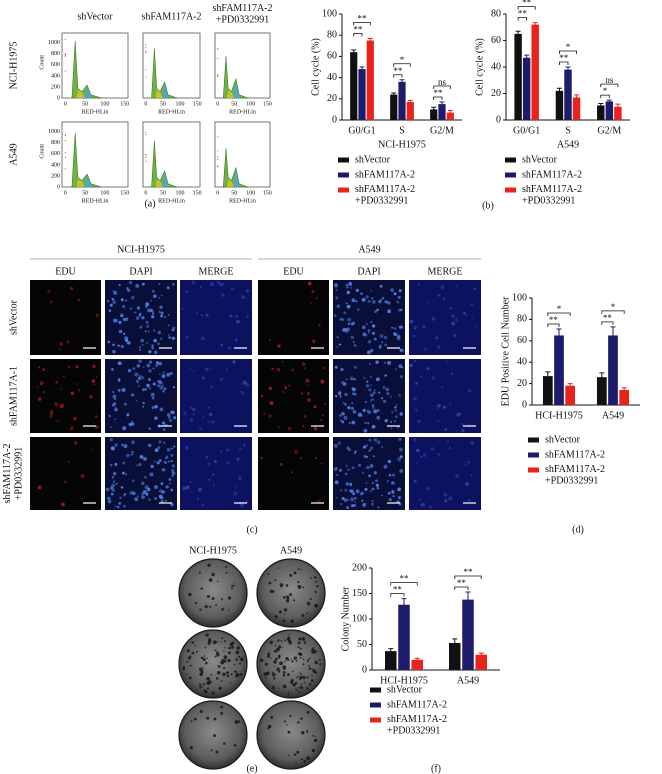 Image resolution: width=662 pixels, height=774 pixels. What do you see at coordinates (375, 690) in the screenshot?
I see `legend-swatch` at bounding box center [375, 690].